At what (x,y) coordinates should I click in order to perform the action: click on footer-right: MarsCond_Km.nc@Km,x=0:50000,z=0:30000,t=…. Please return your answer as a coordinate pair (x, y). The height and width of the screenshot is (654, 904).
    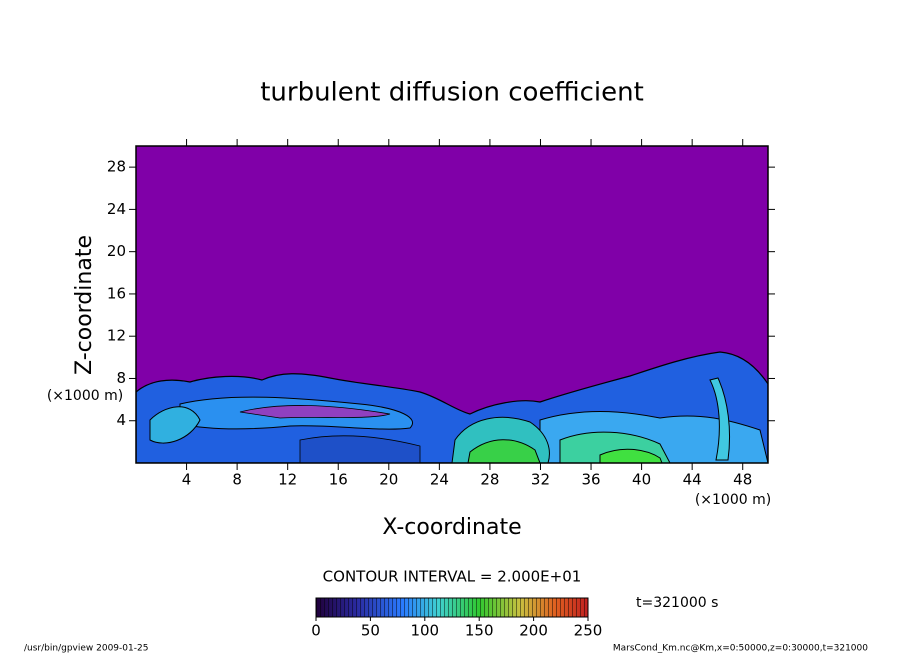
    Looking at the image, I should click on (740, 649).